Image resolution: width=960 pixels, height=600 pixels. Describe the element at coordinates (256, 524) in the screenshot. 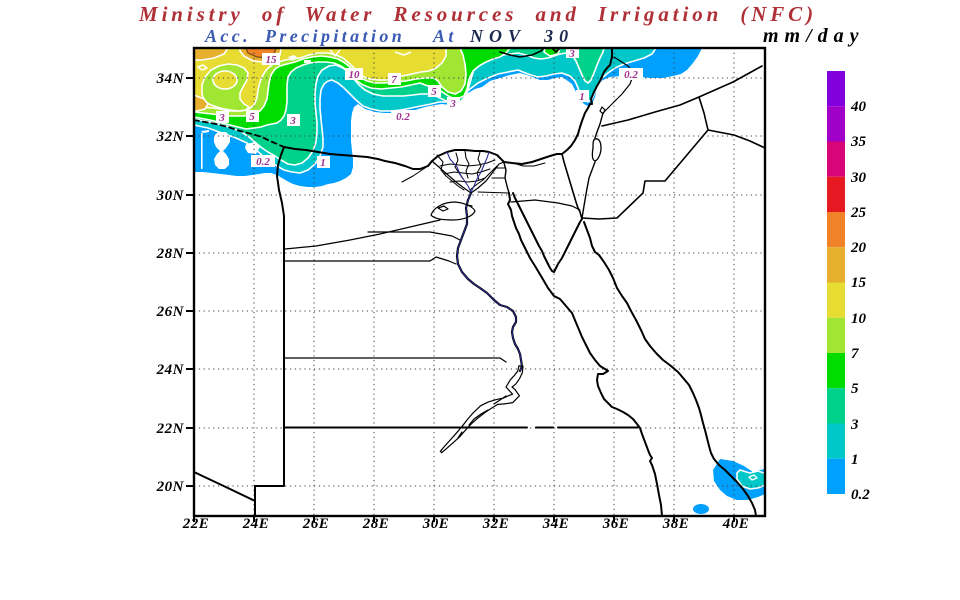

I see `svg-text: 24E` at that location.